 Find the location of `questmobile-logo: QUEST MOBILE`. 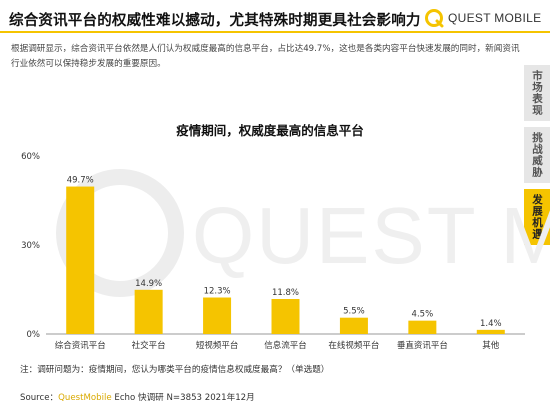

questmobile-logo: QUEST MOBILE is located at coordinates (482, 18).